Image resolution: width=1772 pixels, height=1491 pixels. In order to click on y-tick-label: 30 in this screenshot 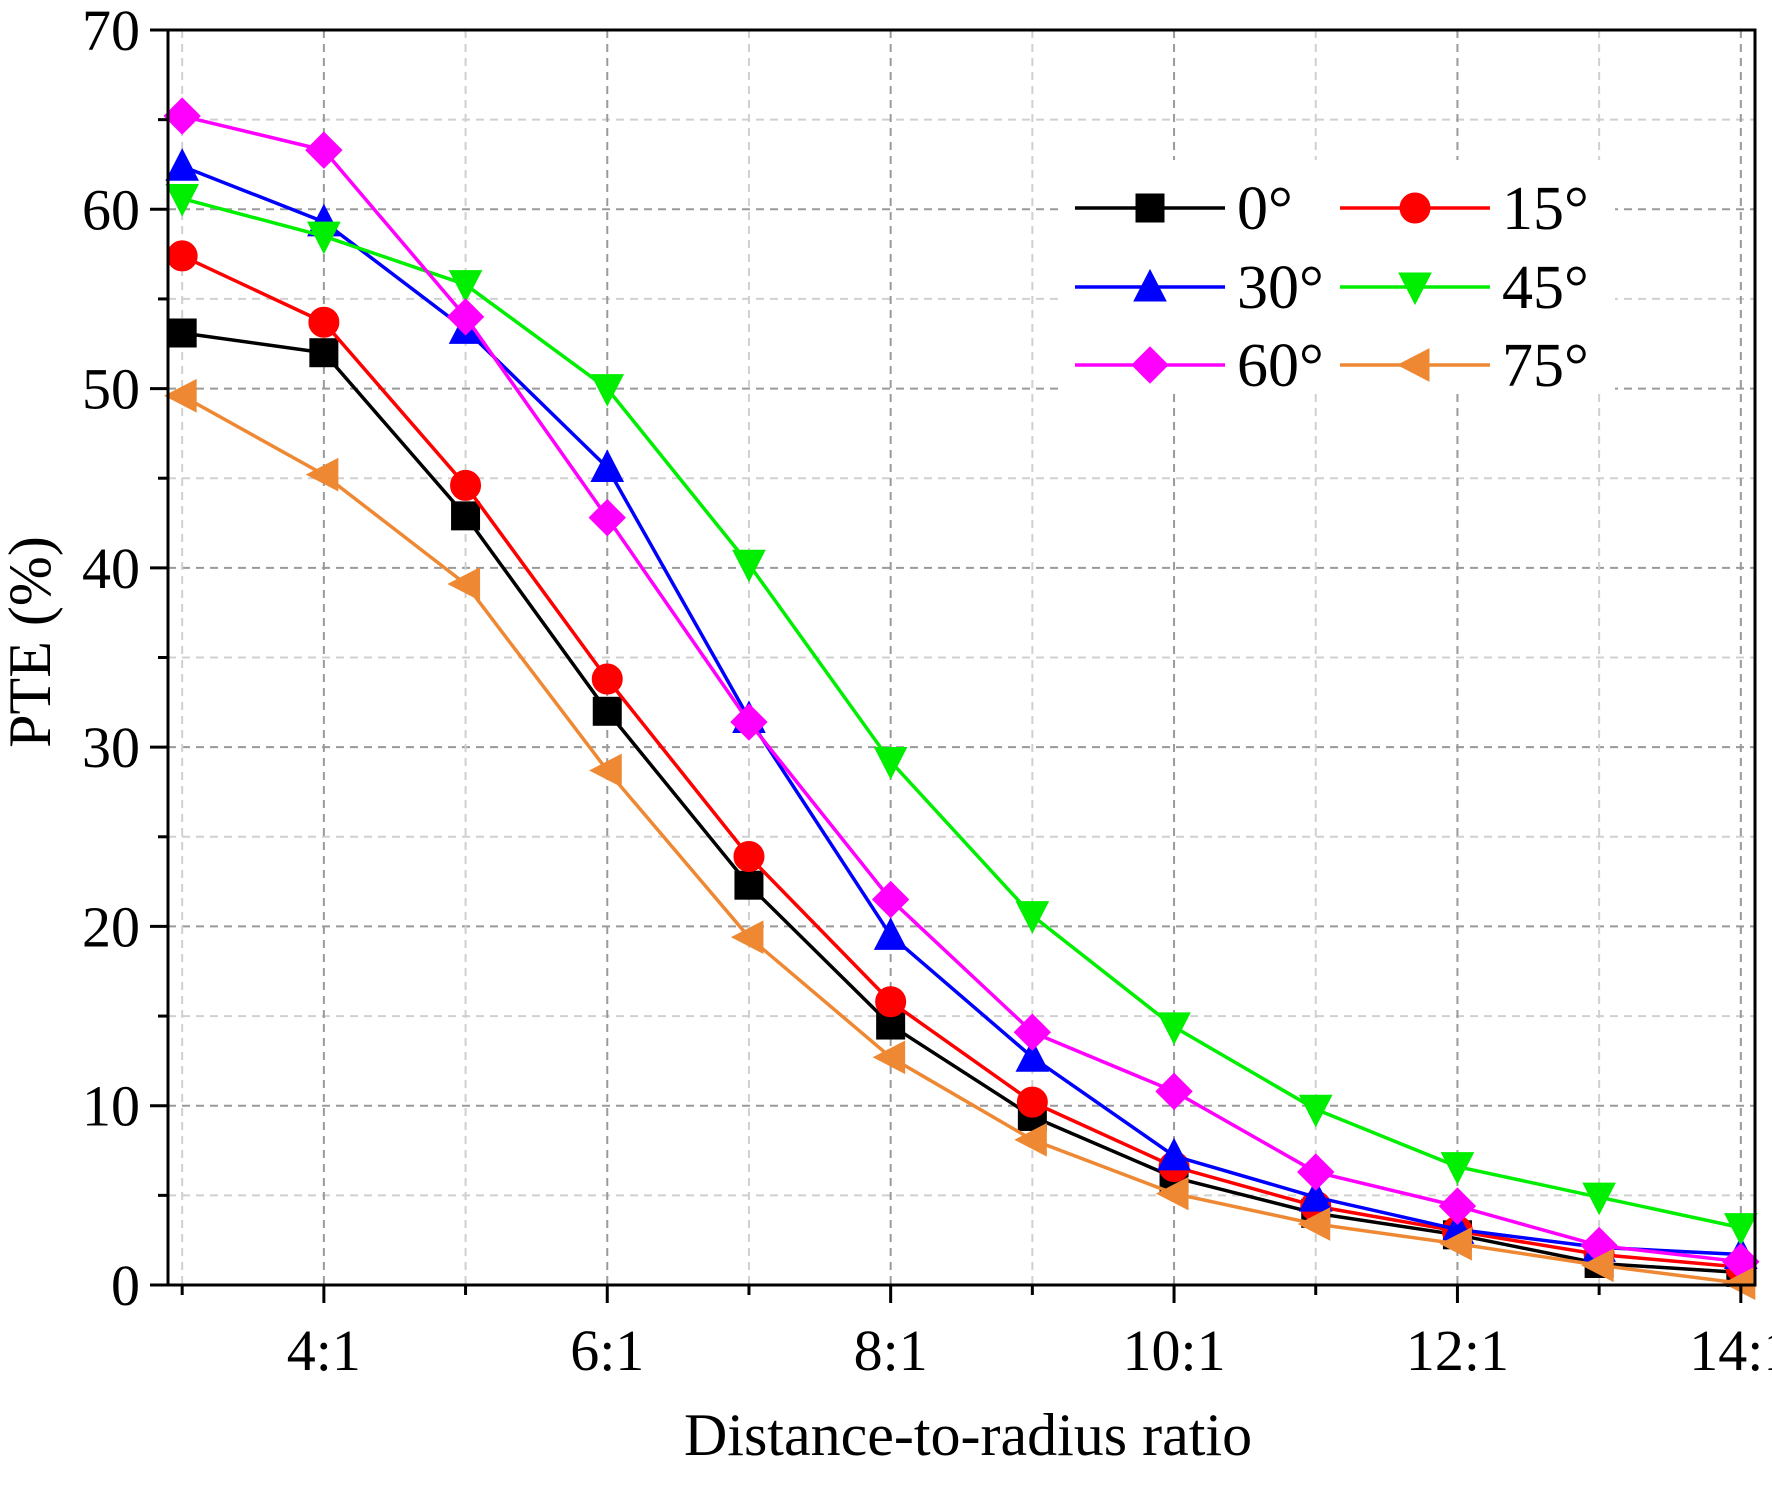, I will do `click(111, 747)`.